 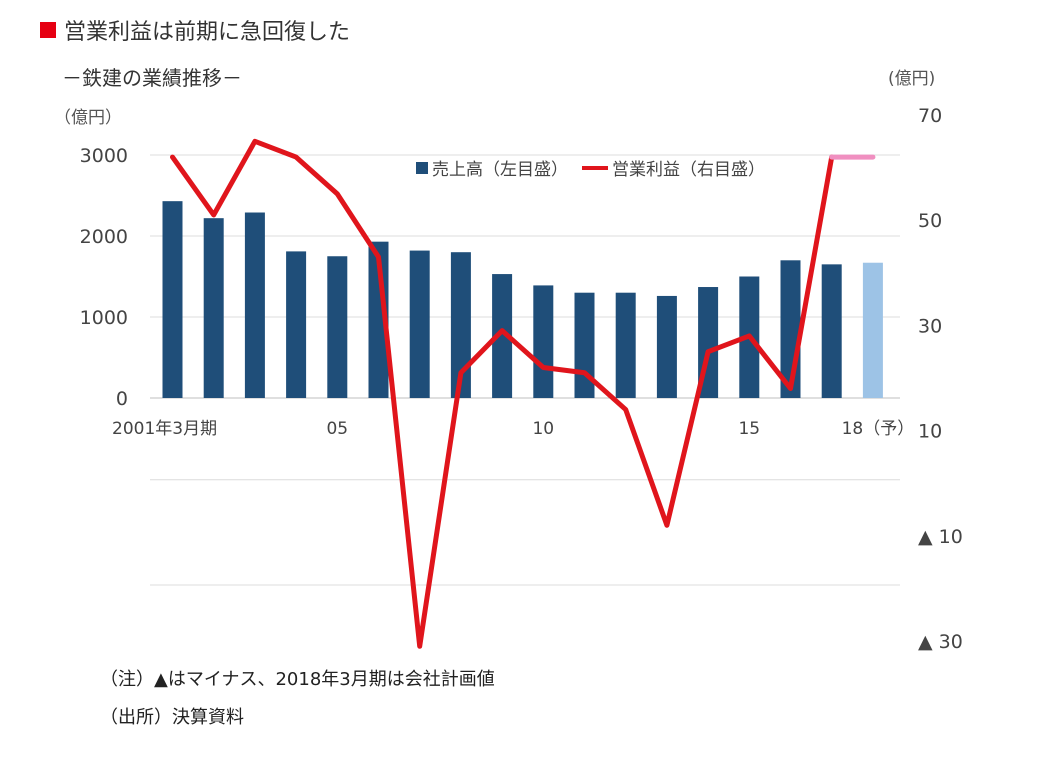 I want to click on left-axis-tick-label: 2000, so click(x=104, y=237).